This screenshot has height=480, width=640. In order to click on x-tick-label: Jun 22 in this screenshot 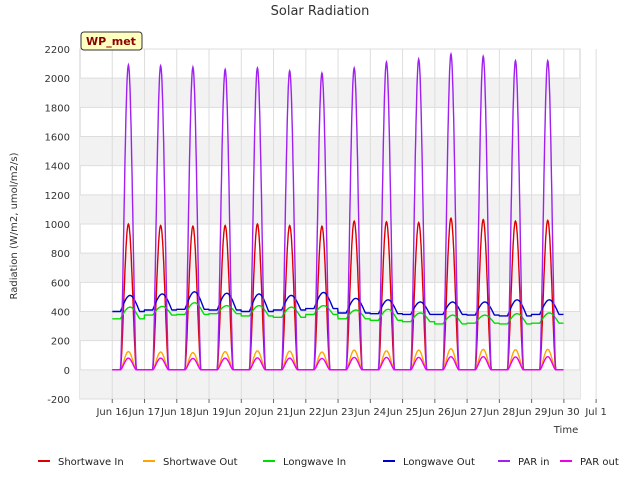, I will do `click(305, 412)`.